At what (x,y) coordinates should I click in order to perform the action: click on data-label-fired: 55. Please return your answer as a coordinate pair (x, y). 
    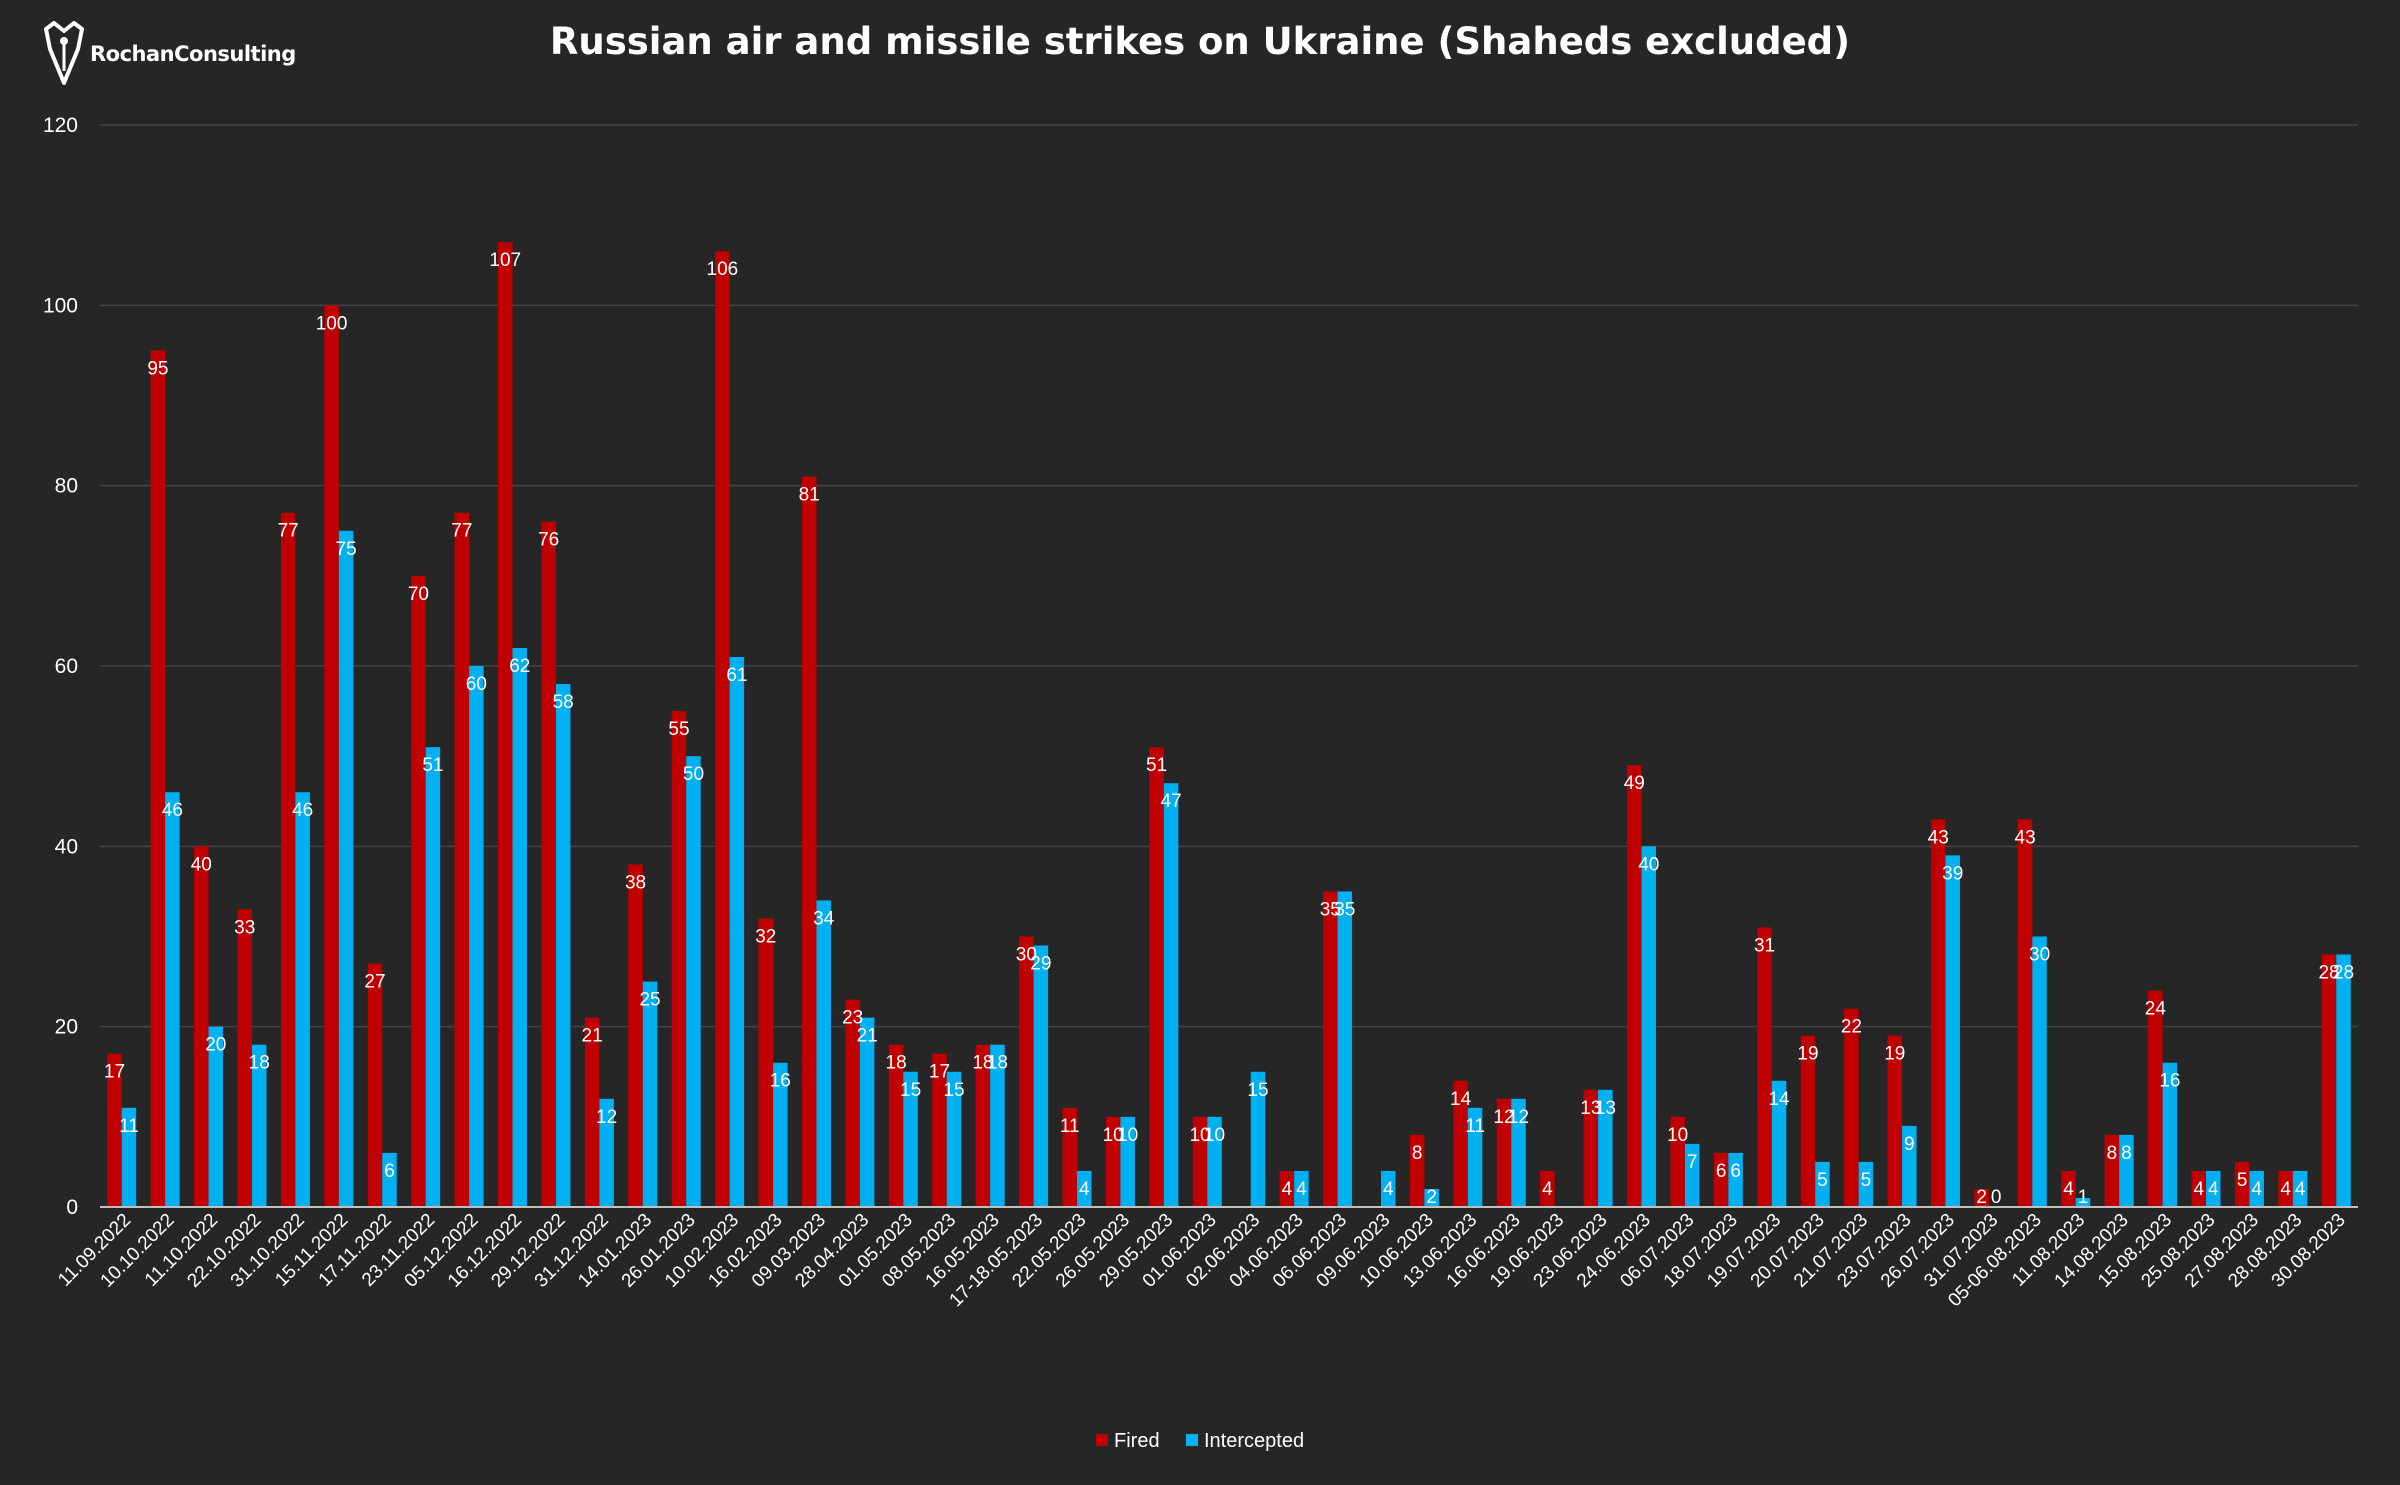
    Looking at the image, I should click on (678, 729).